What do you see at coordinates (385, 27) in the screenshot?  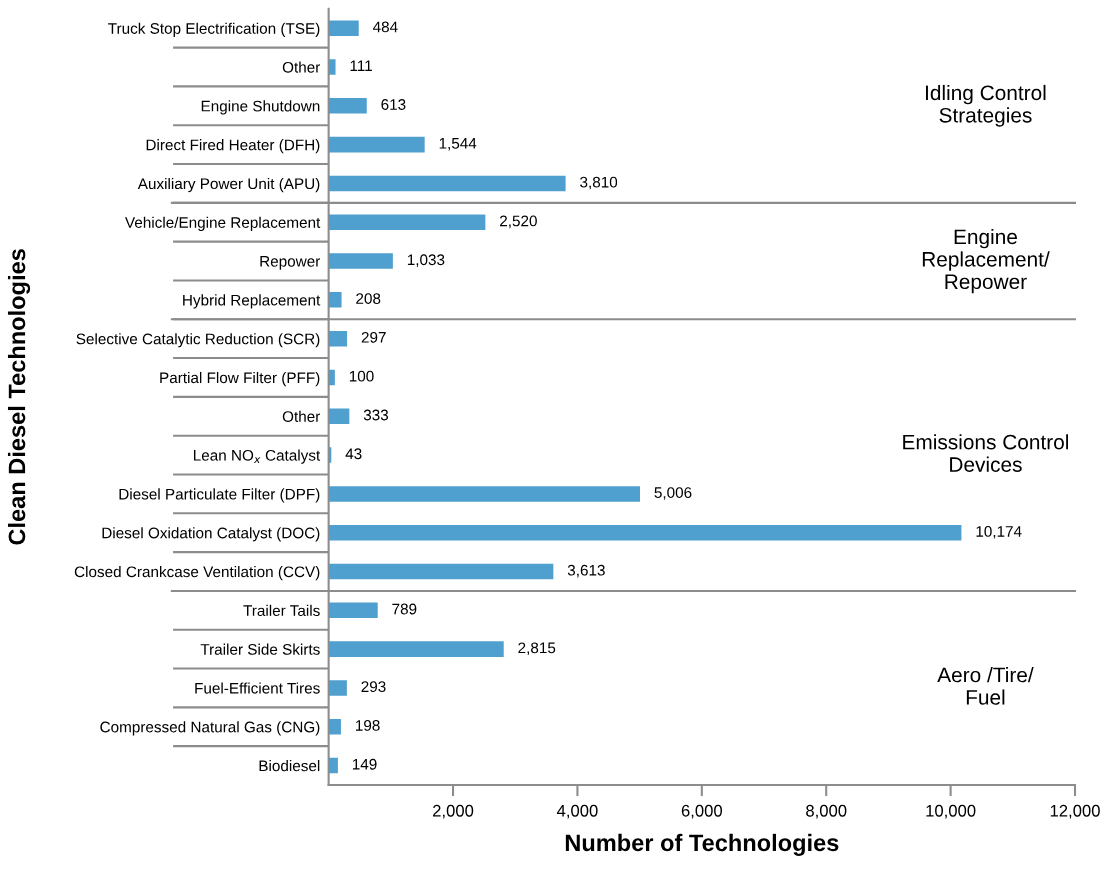 I see `data-label: 484` at bounding box center [385, 27].